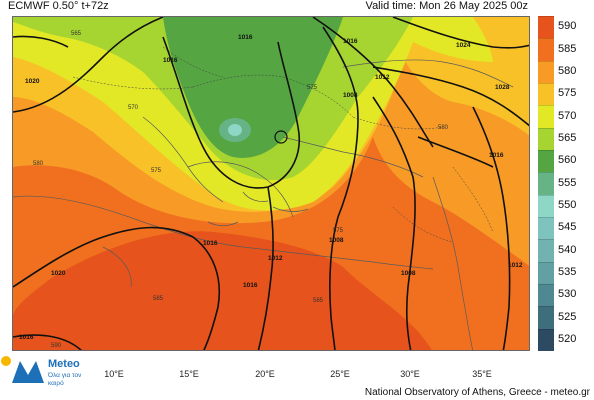 The height and width of the screenshot is (400, 594). I want to click on longitude-label: 20°E, so click(265, 374).